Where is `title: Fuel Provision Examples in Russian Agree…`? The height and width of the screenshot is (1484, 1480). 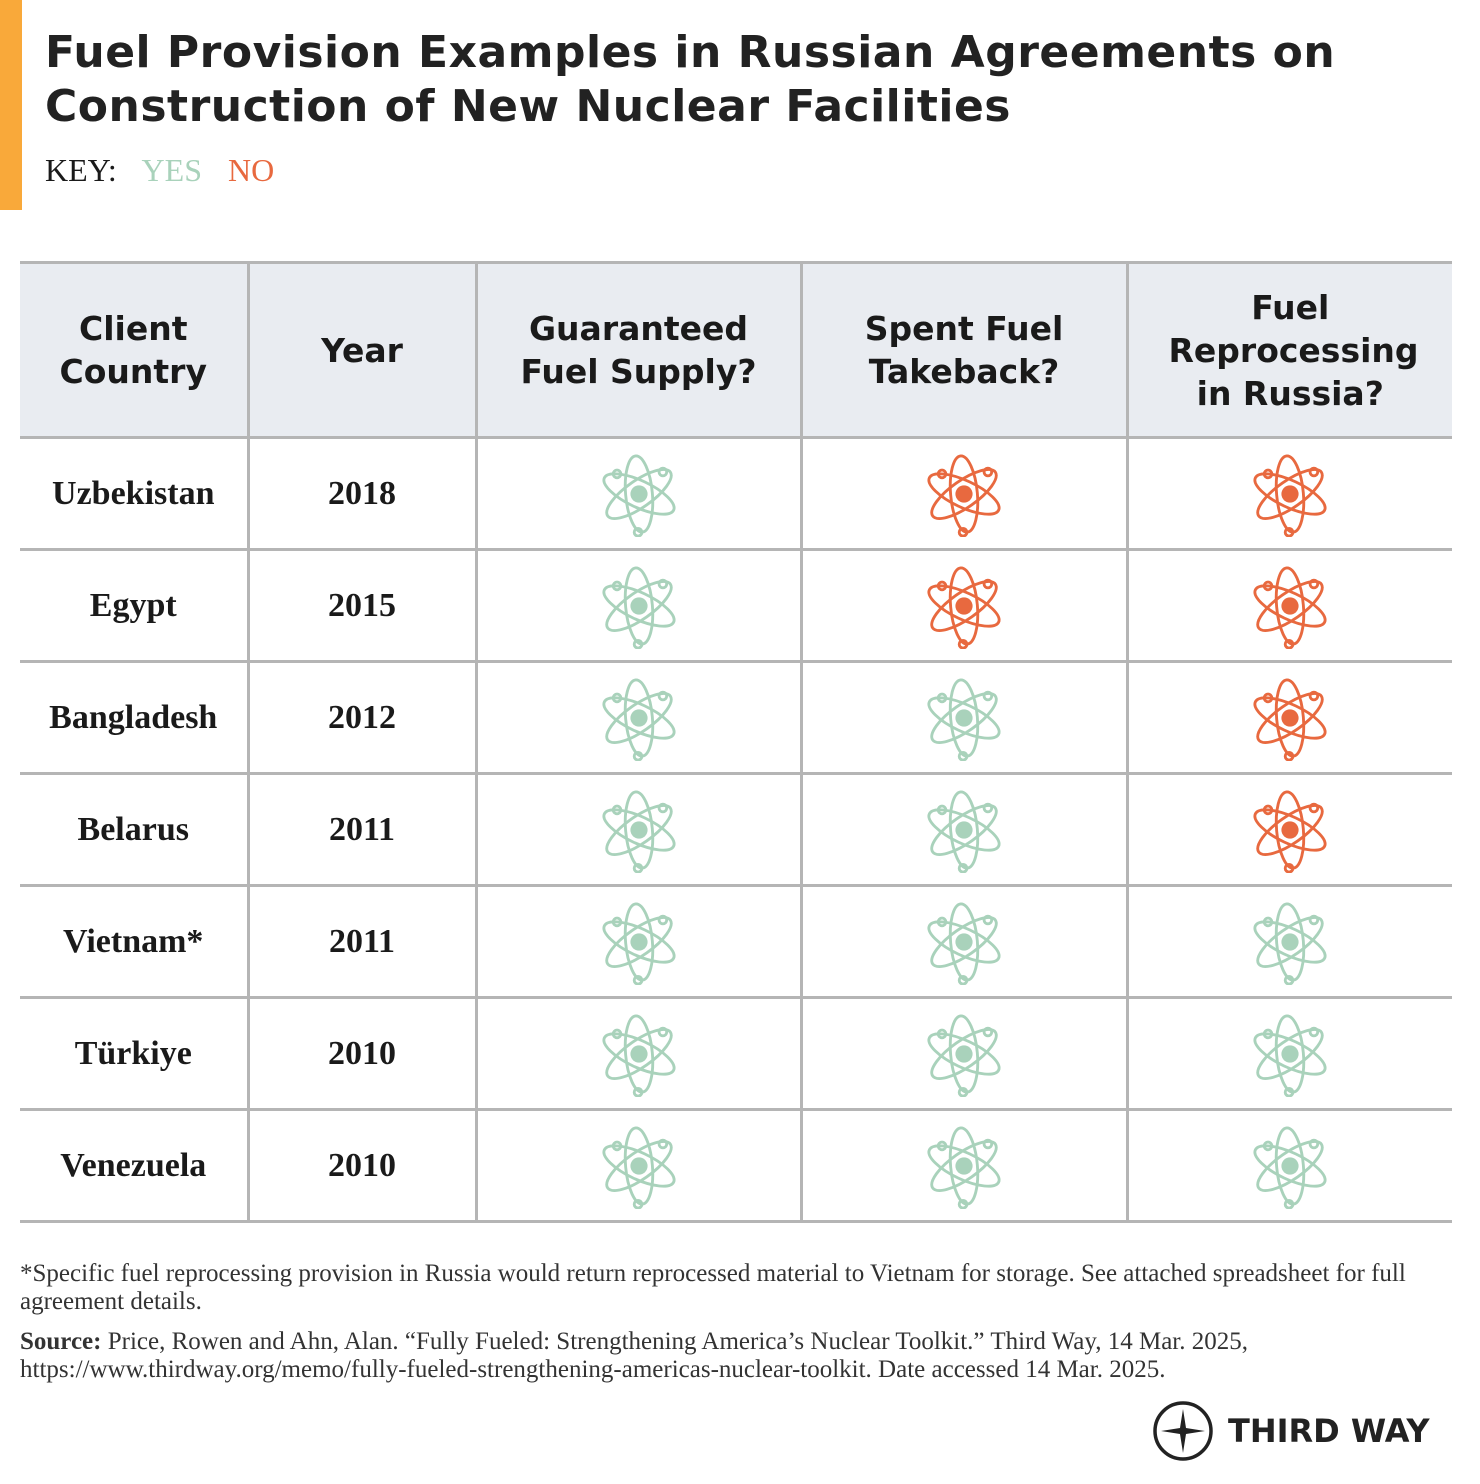 title: Fuel Provision Examples in Russian Agree… is located at coordinates (690, 79).